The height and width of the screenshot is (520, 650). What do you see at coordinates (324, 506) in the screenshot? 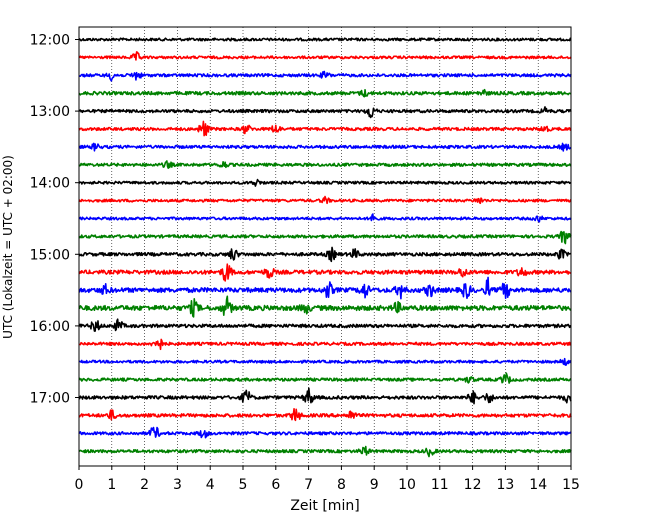
I see `x-axis-label: Zeit [min]` at bounding box center [324, 506].